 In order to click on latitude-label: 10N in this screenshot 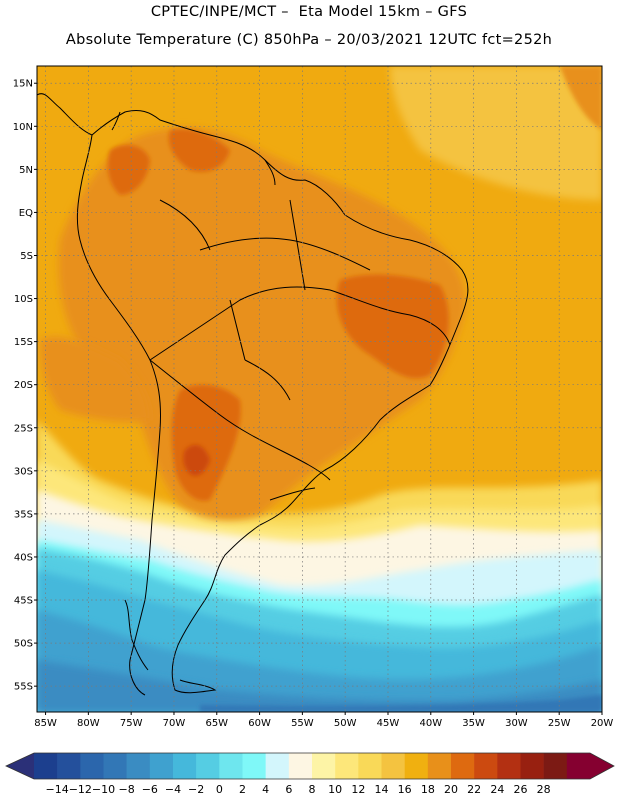, I will do `click(23, 127)`.